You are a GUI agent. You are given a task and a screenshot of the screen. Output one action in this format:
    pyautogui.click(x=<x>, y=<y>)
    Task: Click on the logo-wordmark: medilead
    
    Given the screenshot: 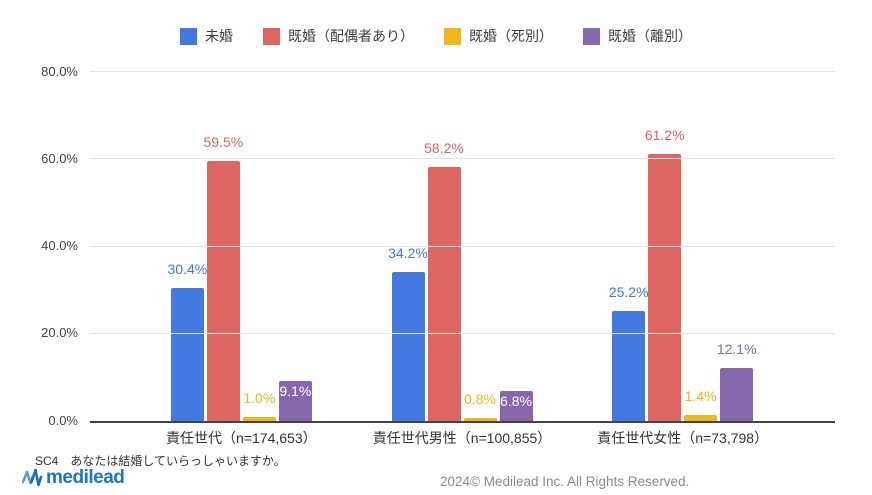 What is the action you would take?
    pyautogui.click(x=85, y=477)
    